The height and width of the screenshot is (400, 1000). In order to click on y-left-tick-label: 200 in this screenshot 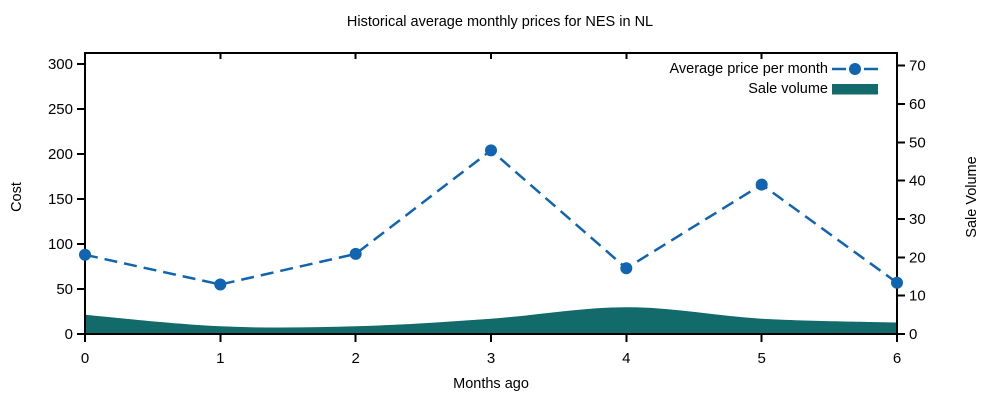, I will do `click(60, 154)`.